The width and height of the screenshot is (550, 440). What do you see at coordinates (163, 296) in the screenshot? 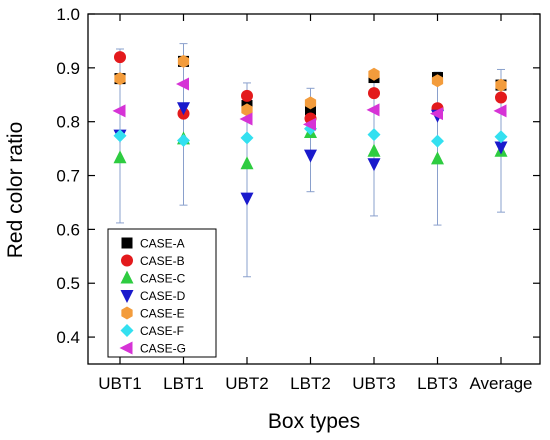
I see `legend-label: CASE-D` at bounding box center [163, 296].